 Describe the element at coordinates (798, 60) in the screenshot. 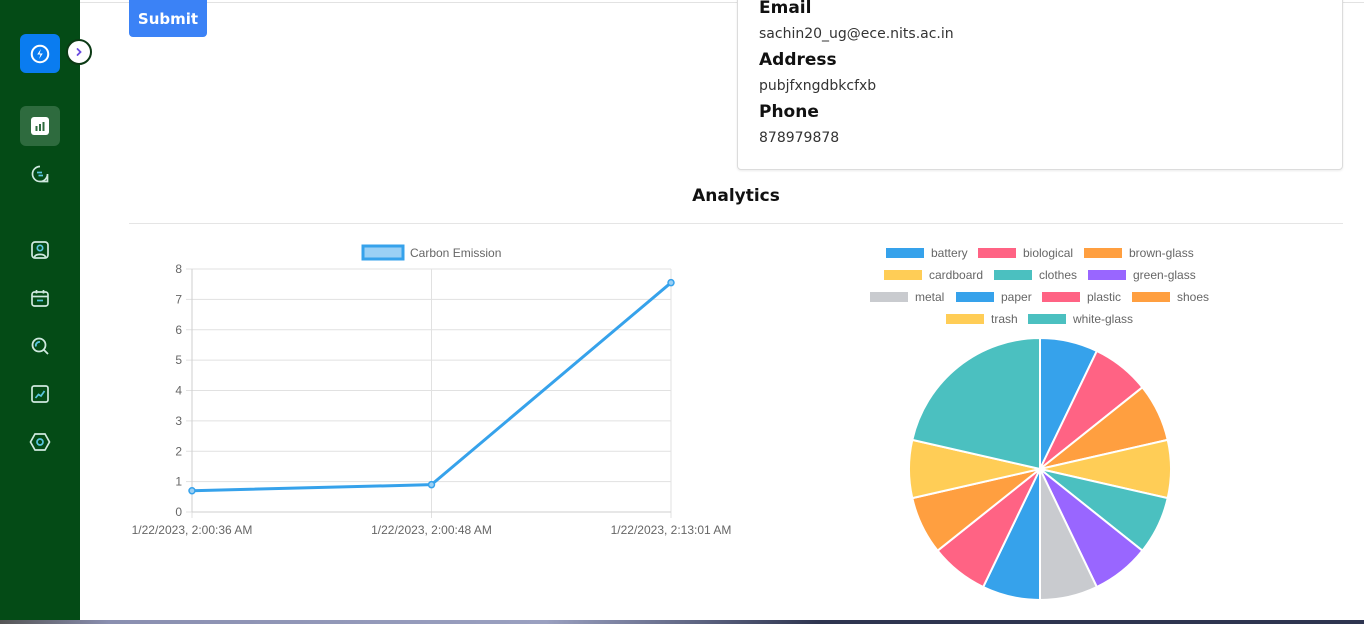

I see `address-label: Address` at that location.